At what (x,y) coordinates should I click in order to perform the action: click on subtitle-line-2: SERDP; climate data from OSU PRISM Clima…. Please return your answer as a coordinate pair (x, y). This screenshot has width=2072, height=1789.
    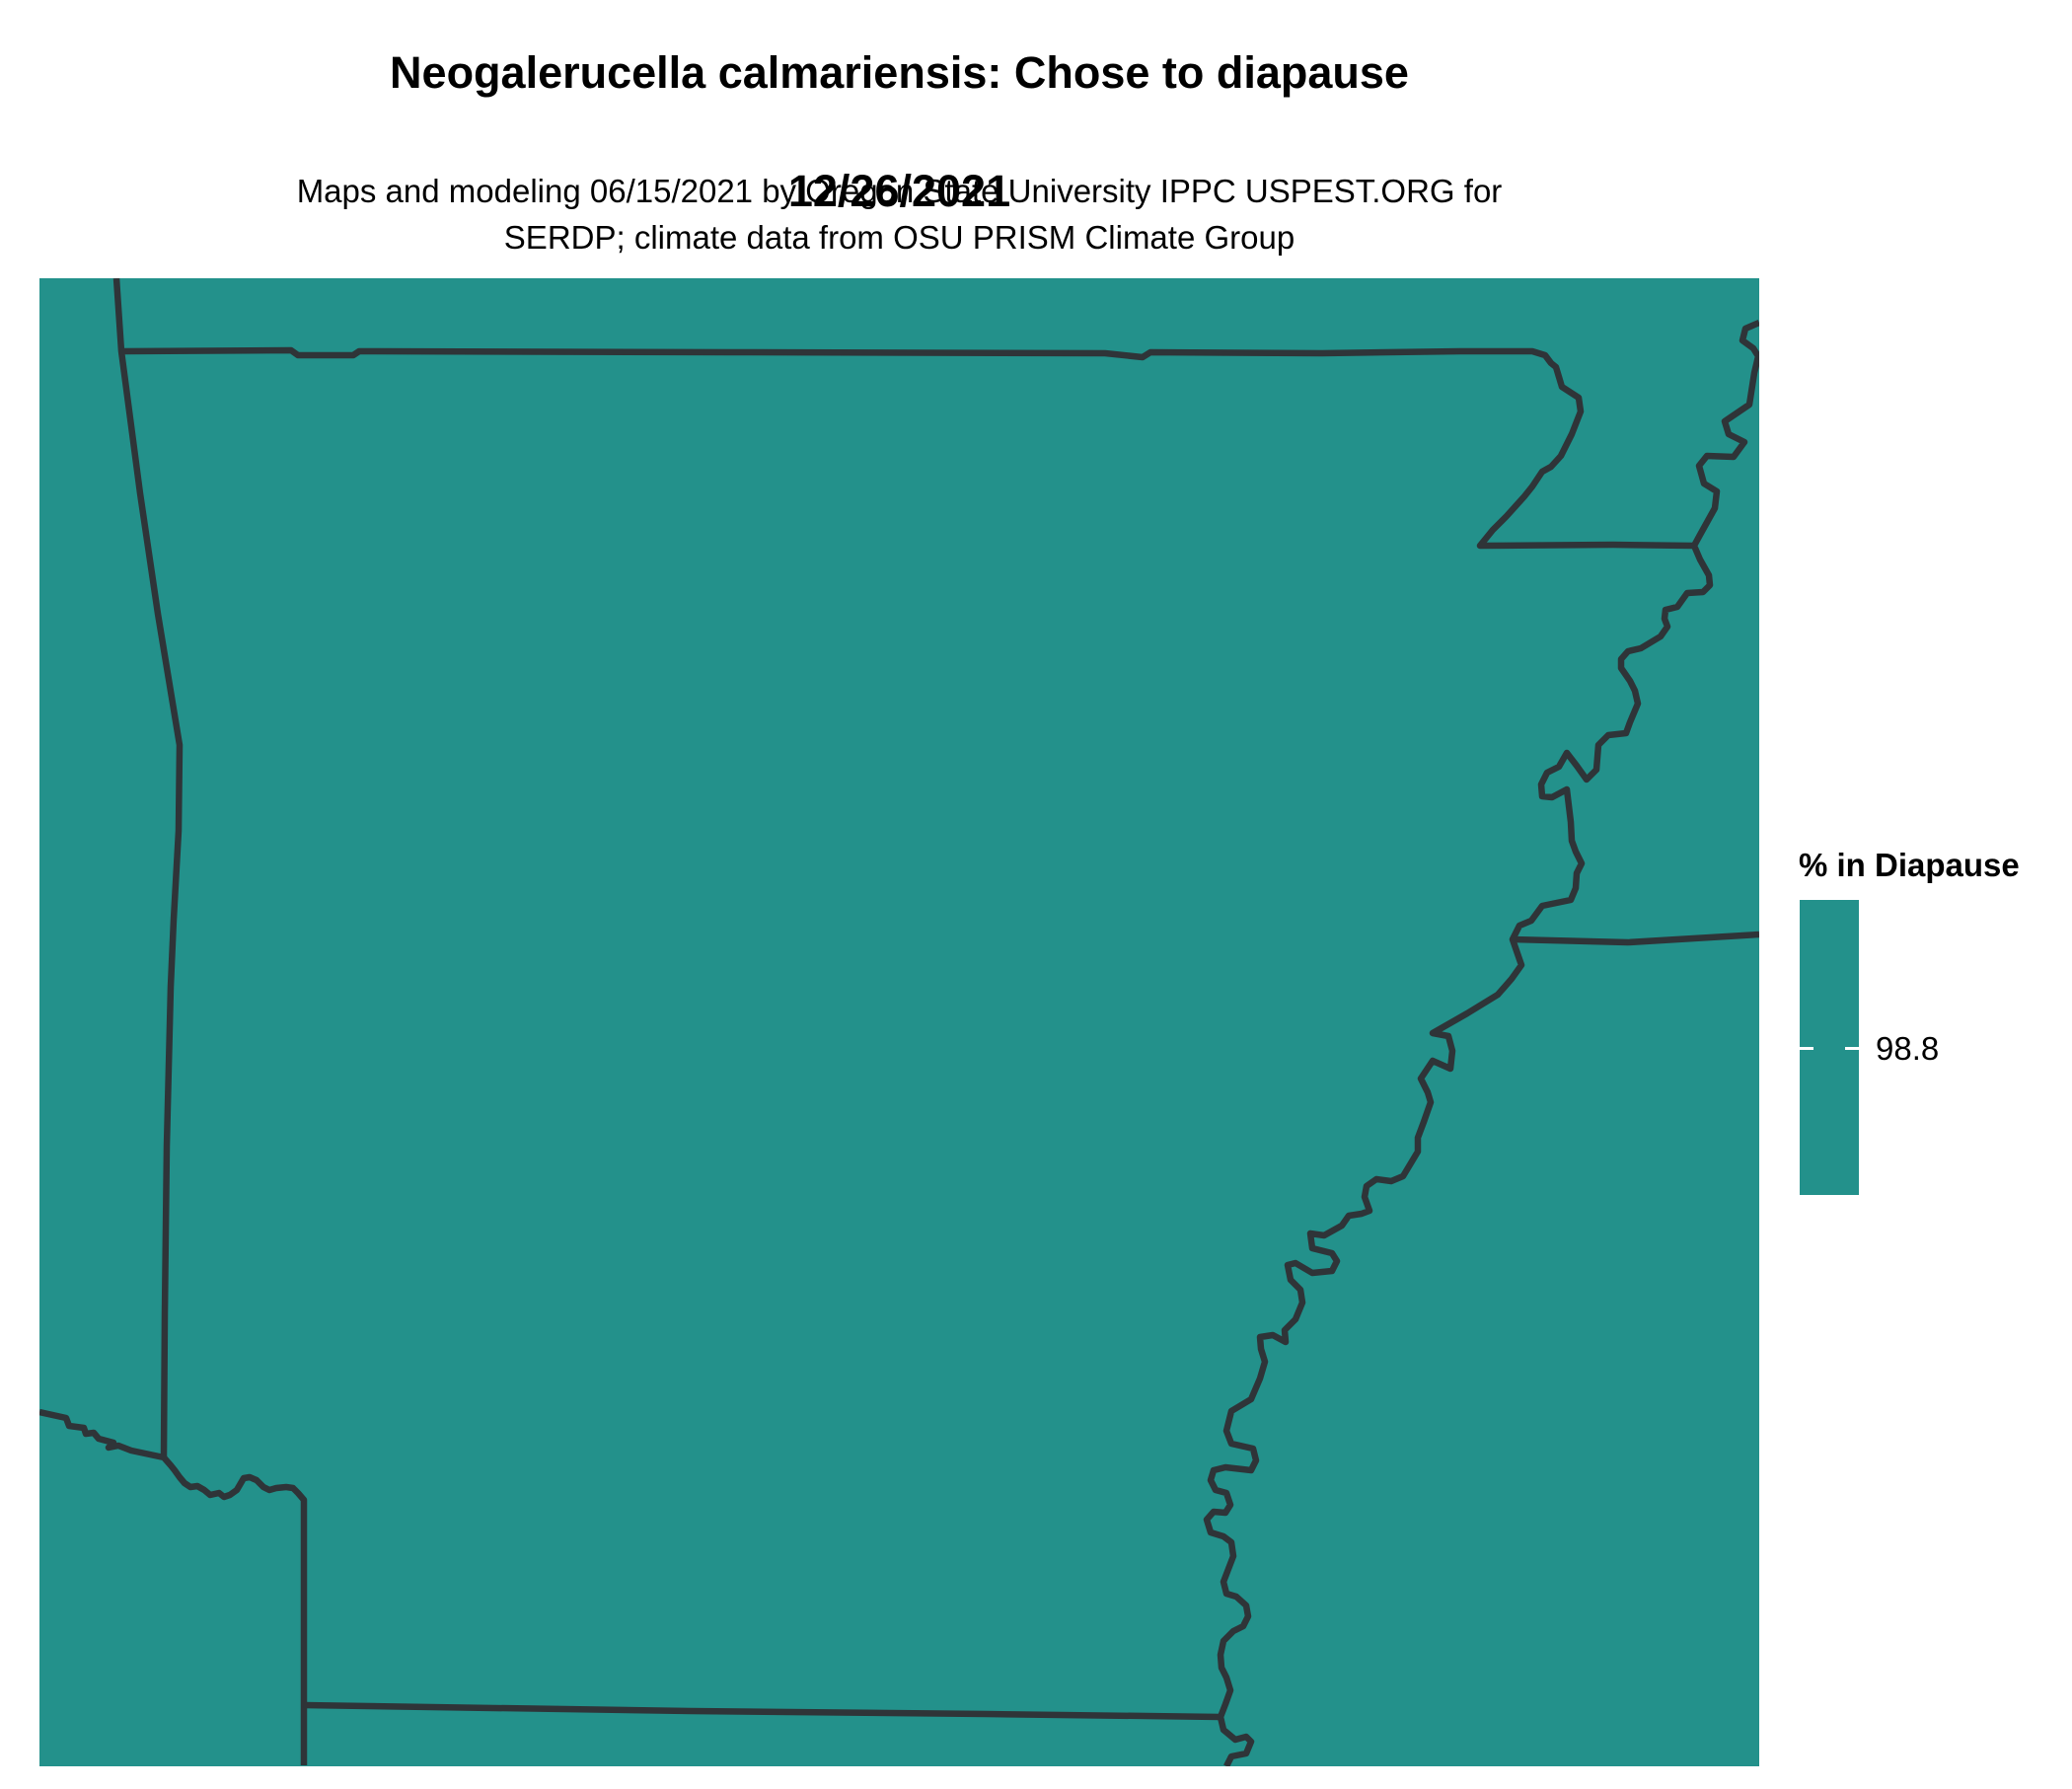
    Looking at the image, I should click on (899, 237).